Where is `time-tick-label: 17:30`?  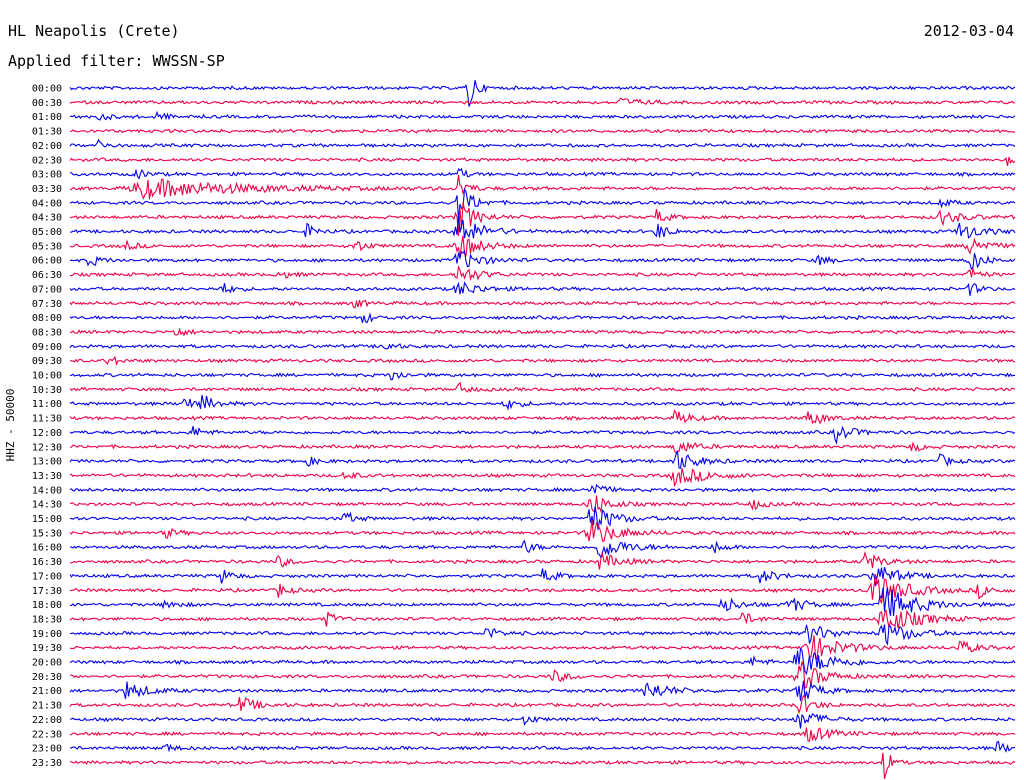 time-tick-label: 17:30 is located at coordinates (47, 591).